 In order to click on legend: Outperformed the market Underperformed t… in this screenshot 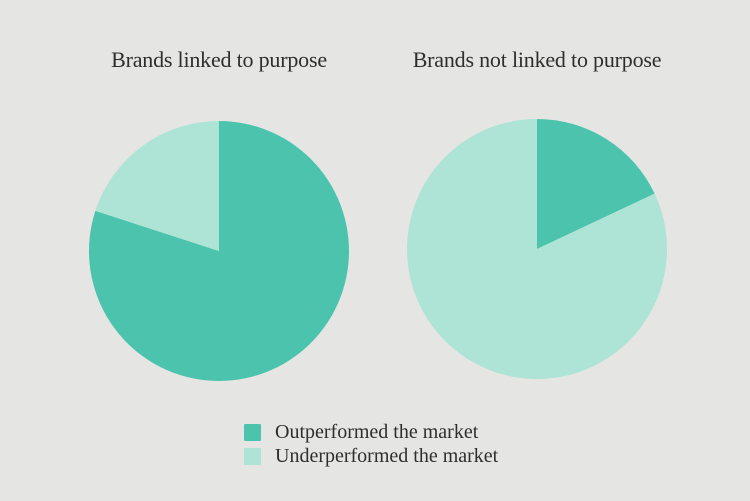, I will do `click(371, 444)`.